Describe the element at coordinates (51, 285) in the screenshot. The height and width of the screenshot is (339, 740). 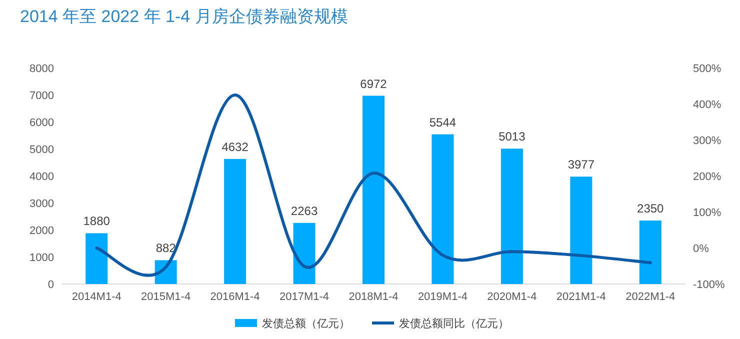
I see `y-tick-label: 0` at that location.